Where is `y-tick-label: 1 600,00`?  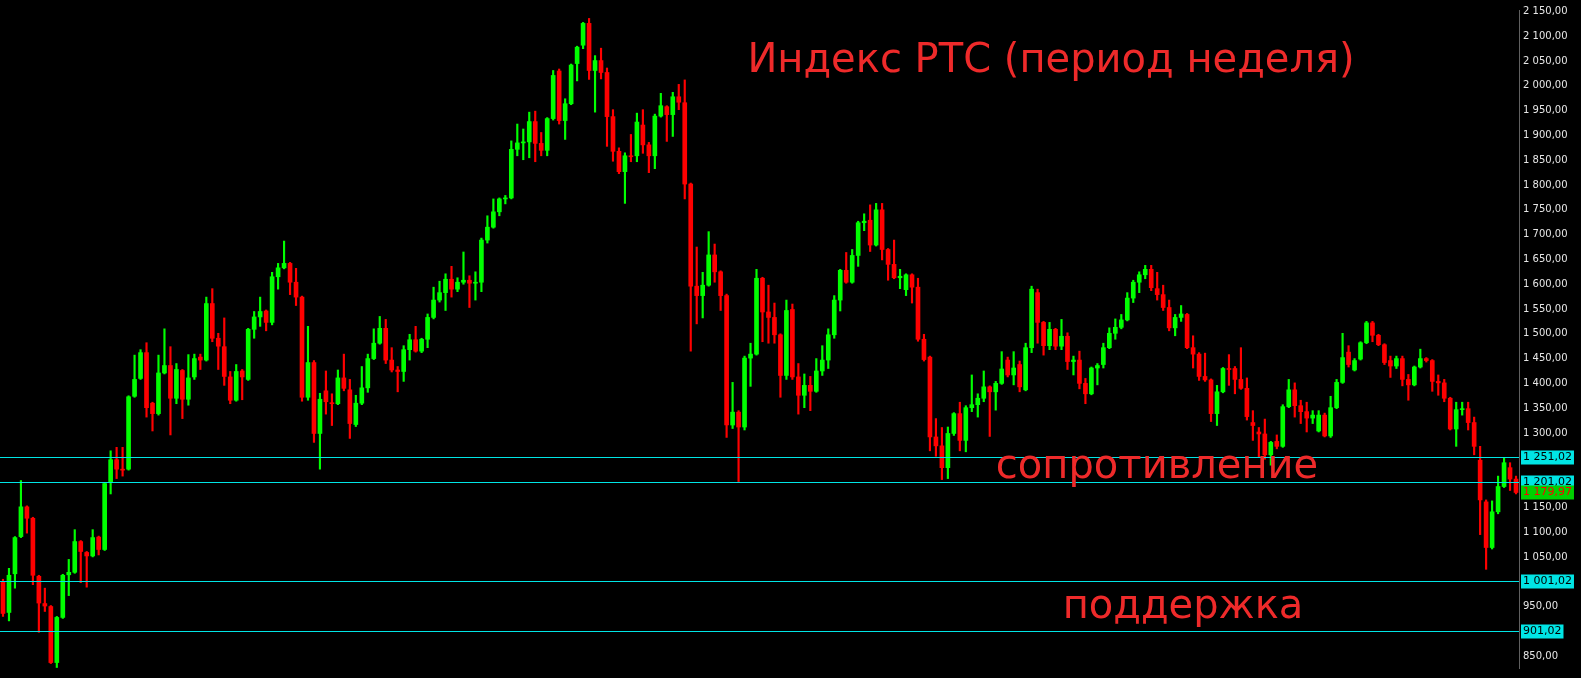 y-tick-label: 1 600,00 is located at coordinates (1545, 283).